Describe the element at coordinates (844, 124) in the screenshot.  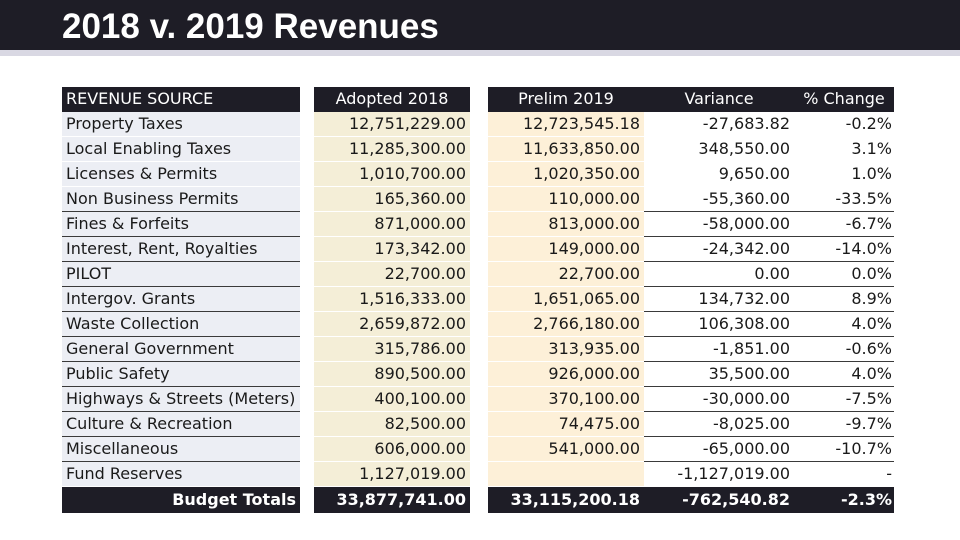
I see `cell-pct-change: -0.2%` at that location.